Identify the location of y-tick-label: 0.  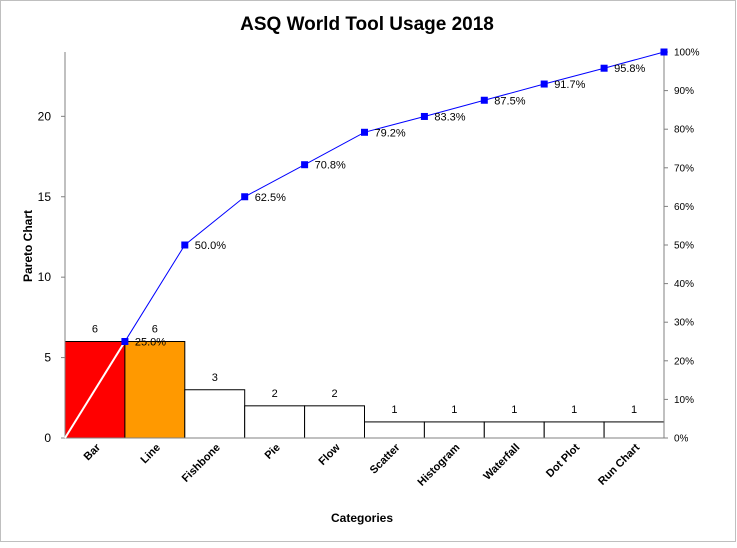
(47, 438).